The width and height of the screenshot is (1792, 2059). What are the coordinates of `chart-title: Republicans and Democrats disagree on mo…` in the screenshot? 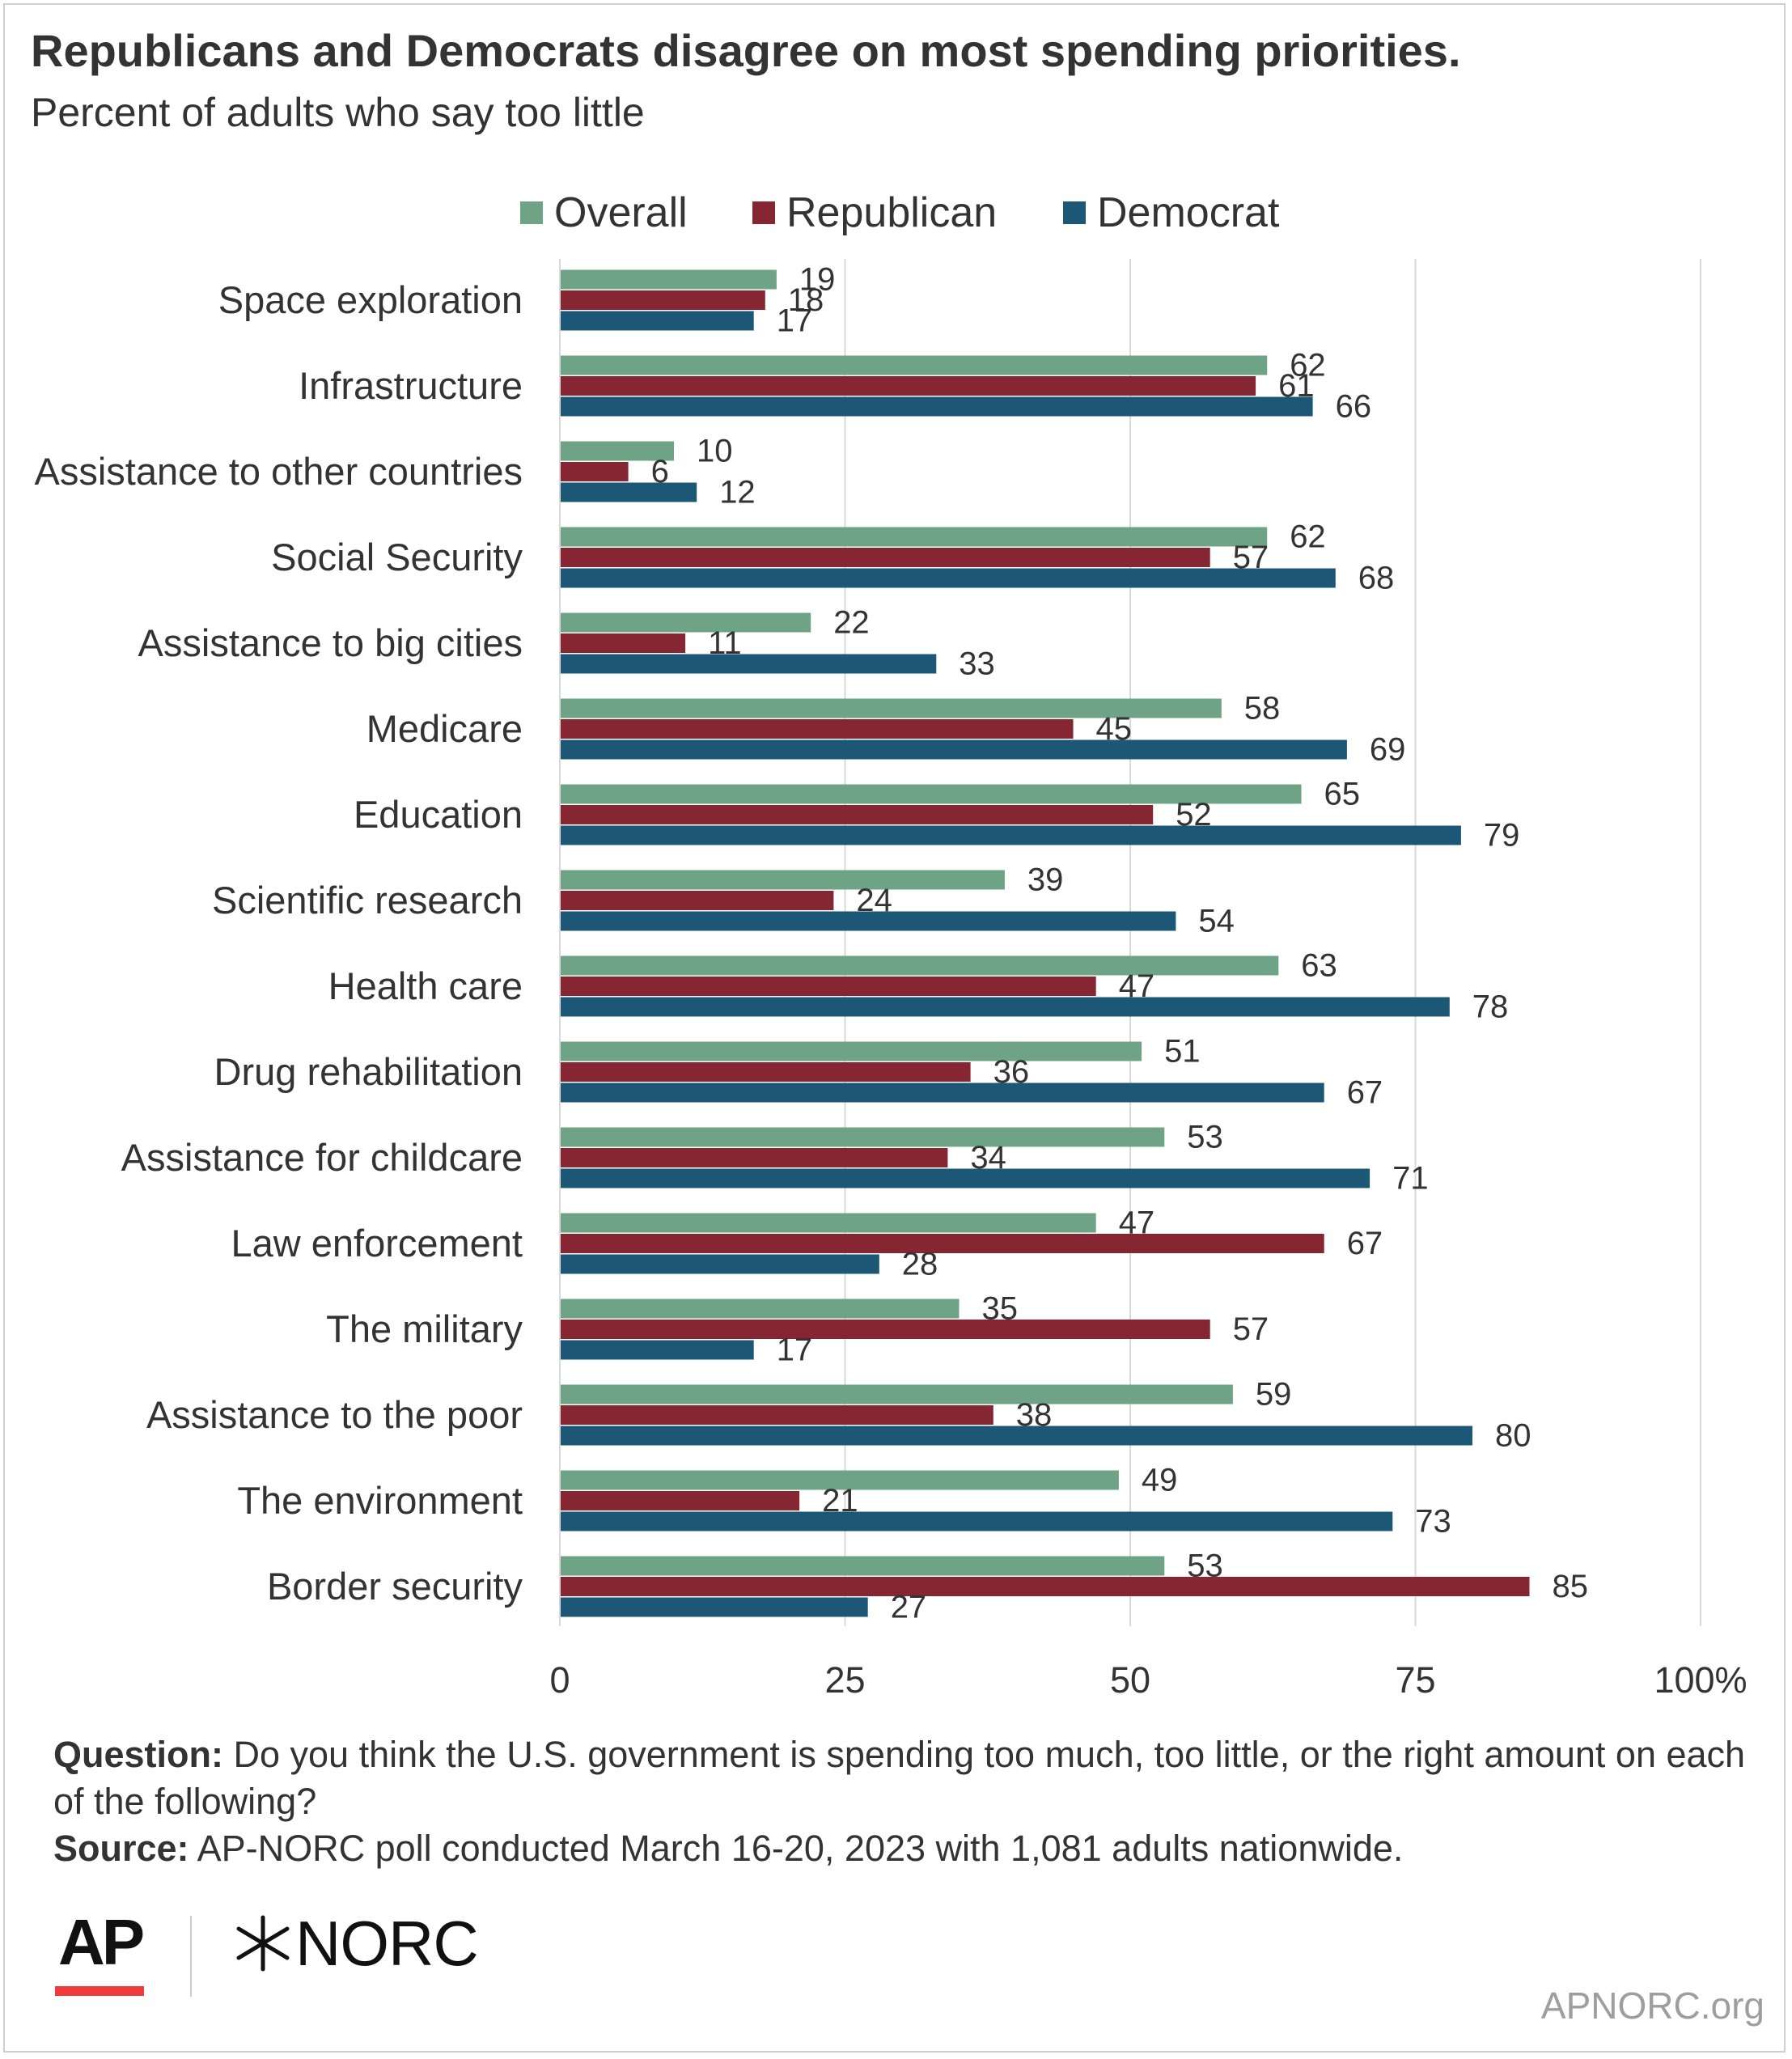 It's located at (746, 50).